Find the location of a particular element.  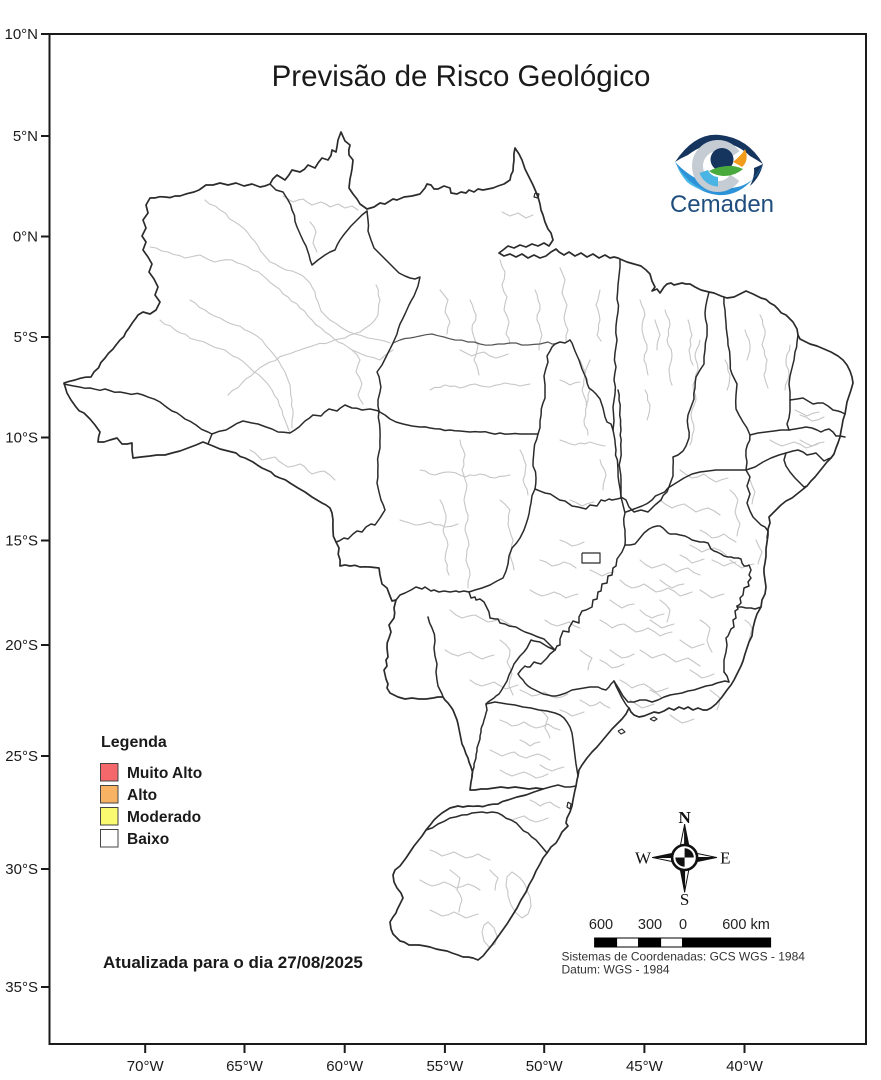

svg-text: 10°N is located at coordinates (21, 34).